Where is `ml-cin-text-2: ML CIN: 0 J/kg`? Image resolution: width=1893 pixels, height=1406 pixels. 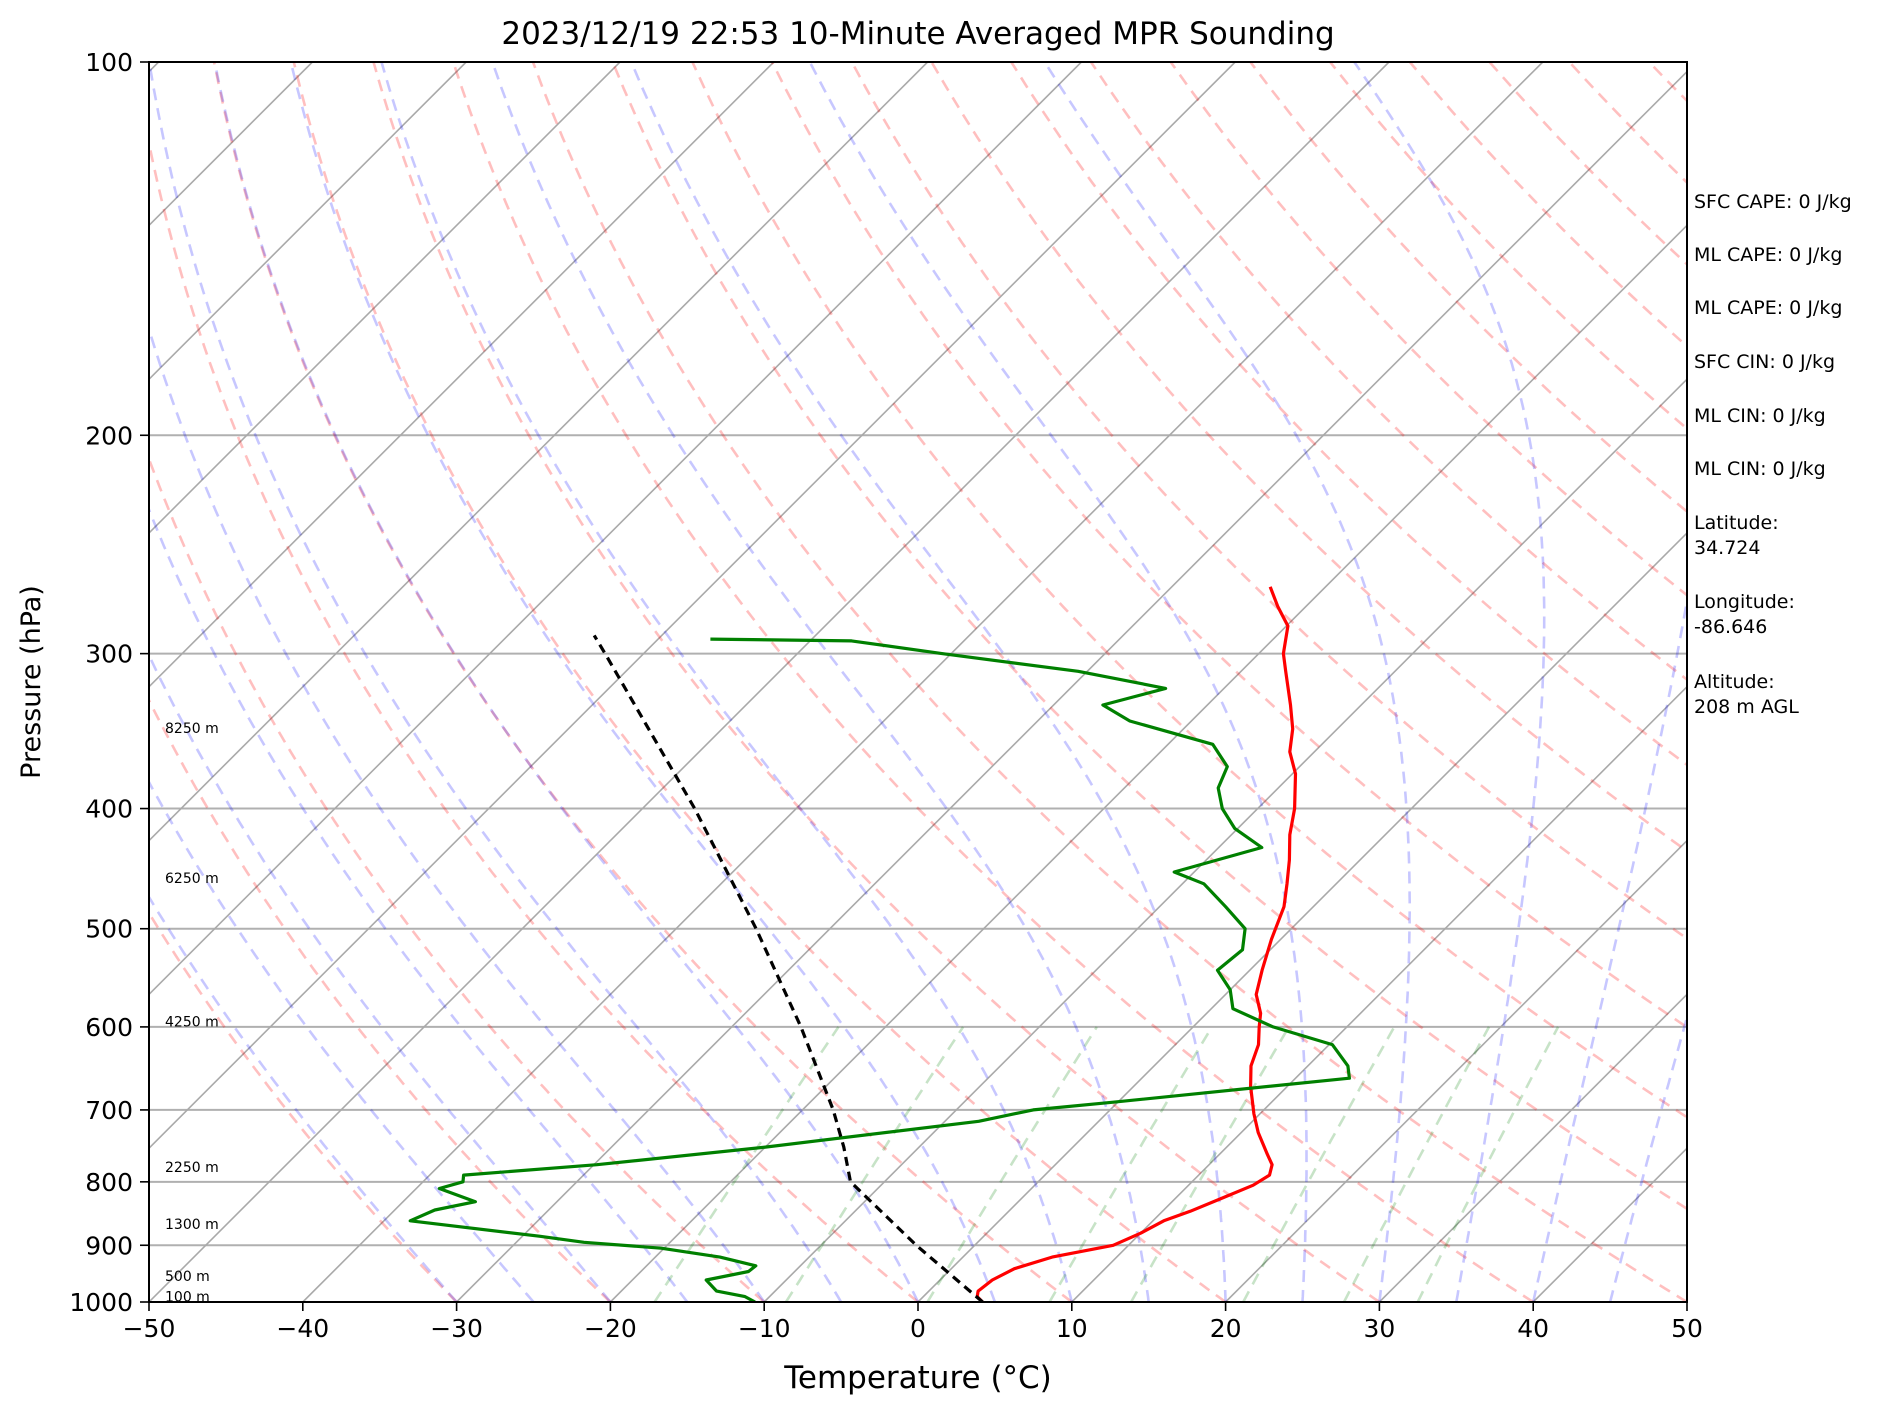
ml-cin-text-2: ML CIN: 0 J/kg is located at coordinates (1760, 469).